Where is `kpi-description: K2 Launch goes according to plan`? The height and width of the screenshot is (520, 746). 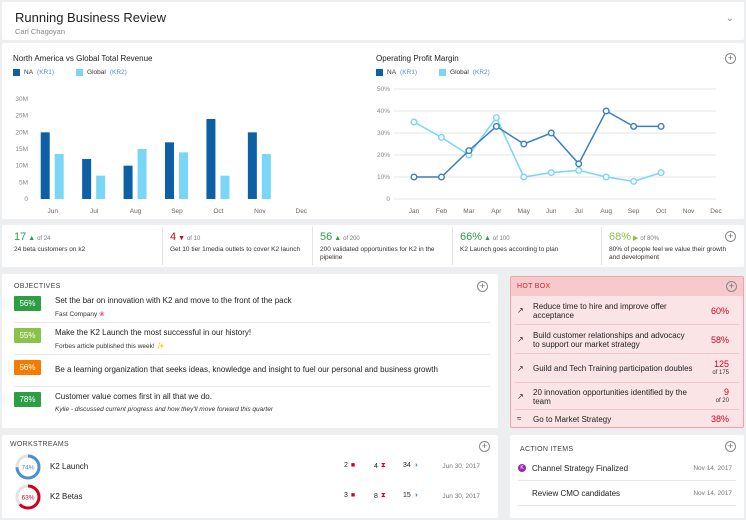
kpi-description: K2 Launch goes according to plan is located at coordinates (509, 249).